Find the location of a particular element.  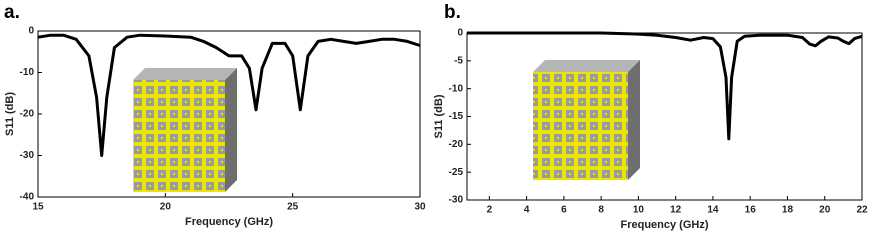

x-tick-label: 8 is located at coordinates (601, 210).